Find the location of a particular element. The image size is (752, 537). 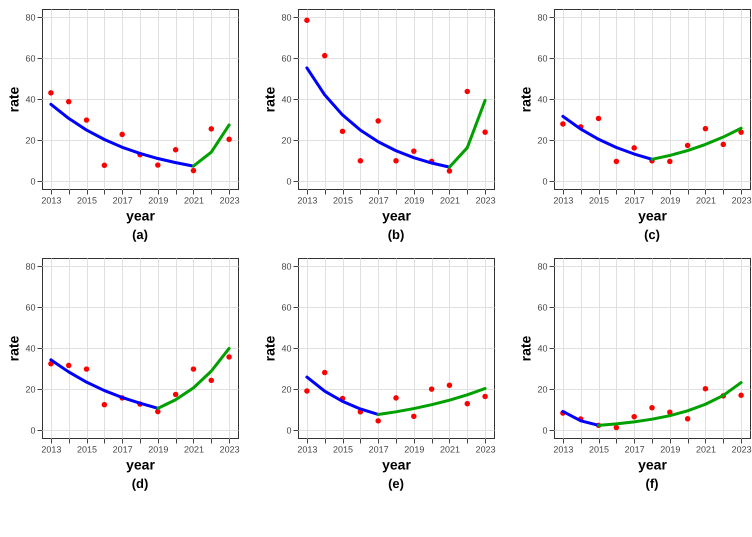

text: (b) is located at coordinates (396, 234).